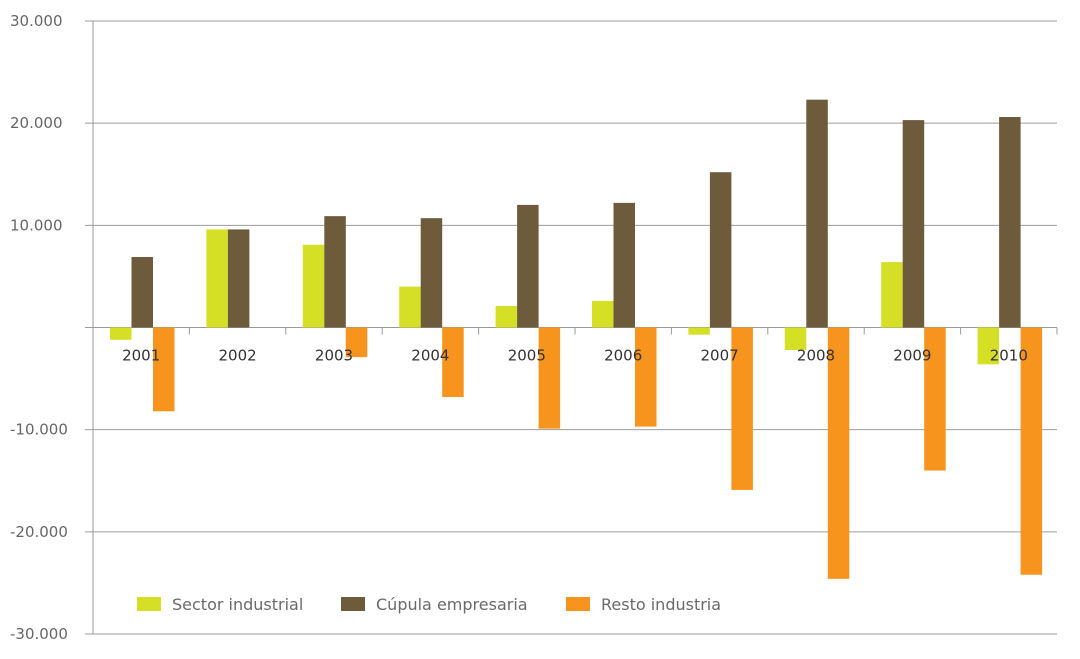  What do you see at coordinates (1031, 451) in the screenshot?
I see `bar-resto-industria-2010` at bounding box center [1031, 451].